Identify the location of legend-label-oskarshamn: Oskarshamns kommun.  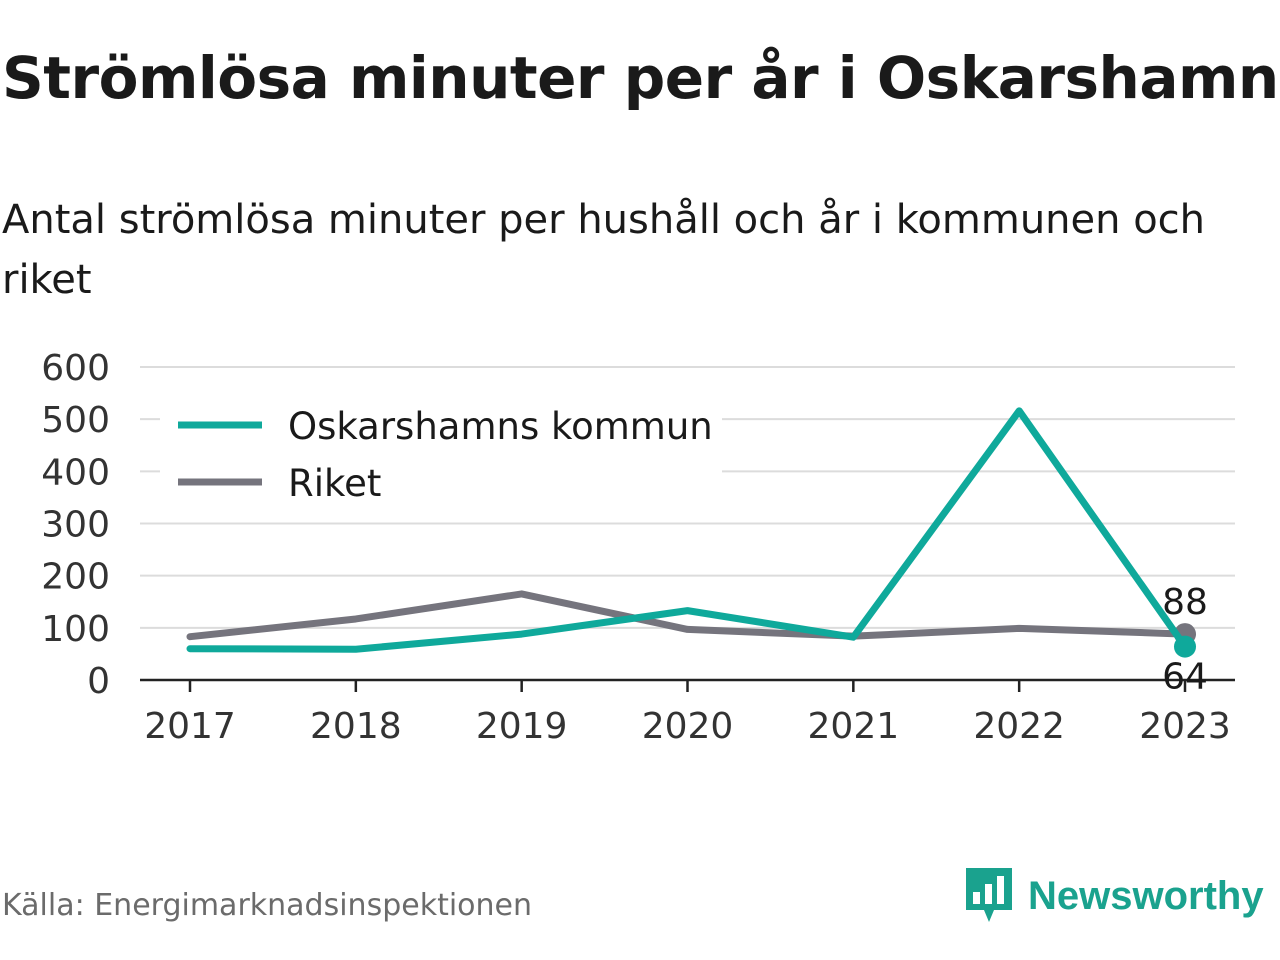
(500, 426).